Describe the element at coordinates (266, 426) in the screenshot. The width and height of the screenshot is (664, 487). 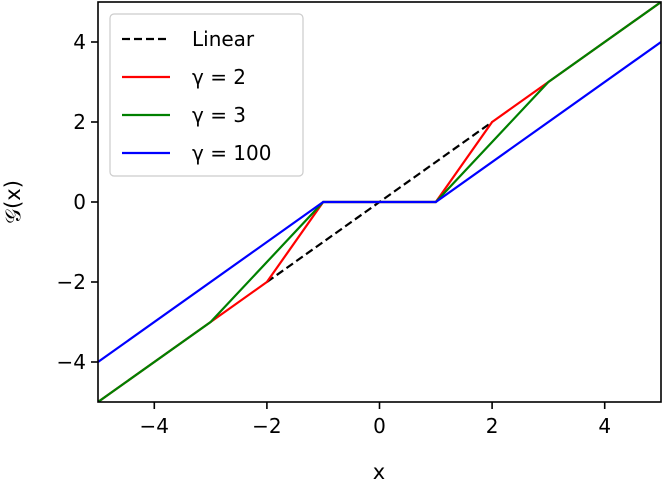
I see `x-tick-label: −2` at that location.